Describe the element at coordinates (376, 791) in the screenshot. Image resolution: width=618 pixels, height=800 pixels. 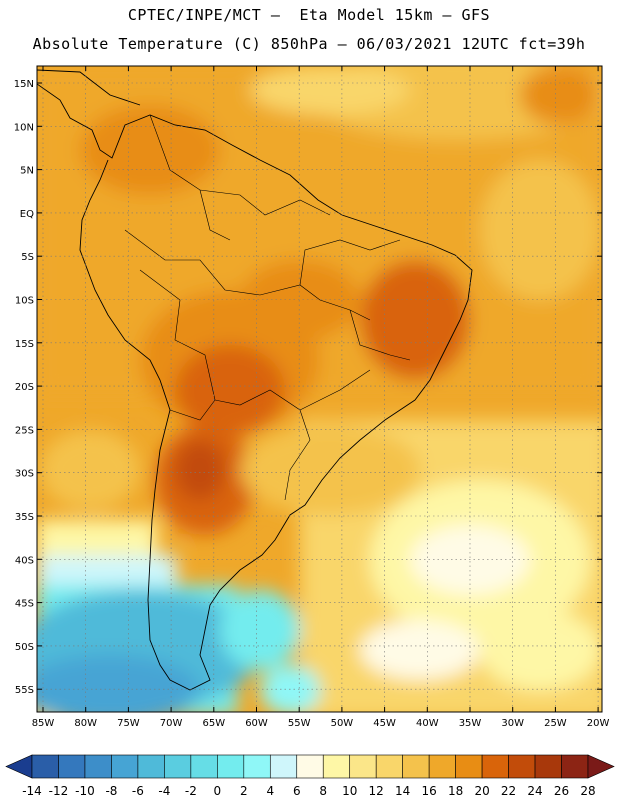
I see `colorbar-label: 12` at that location.